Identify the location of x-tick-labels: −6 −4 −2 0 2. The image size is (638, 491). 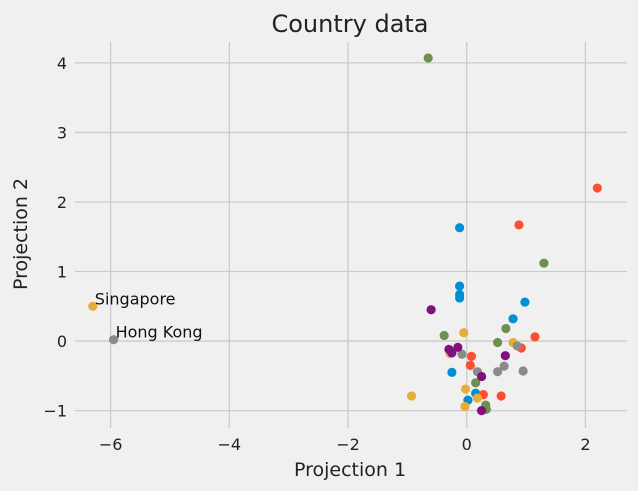
(345, 444).